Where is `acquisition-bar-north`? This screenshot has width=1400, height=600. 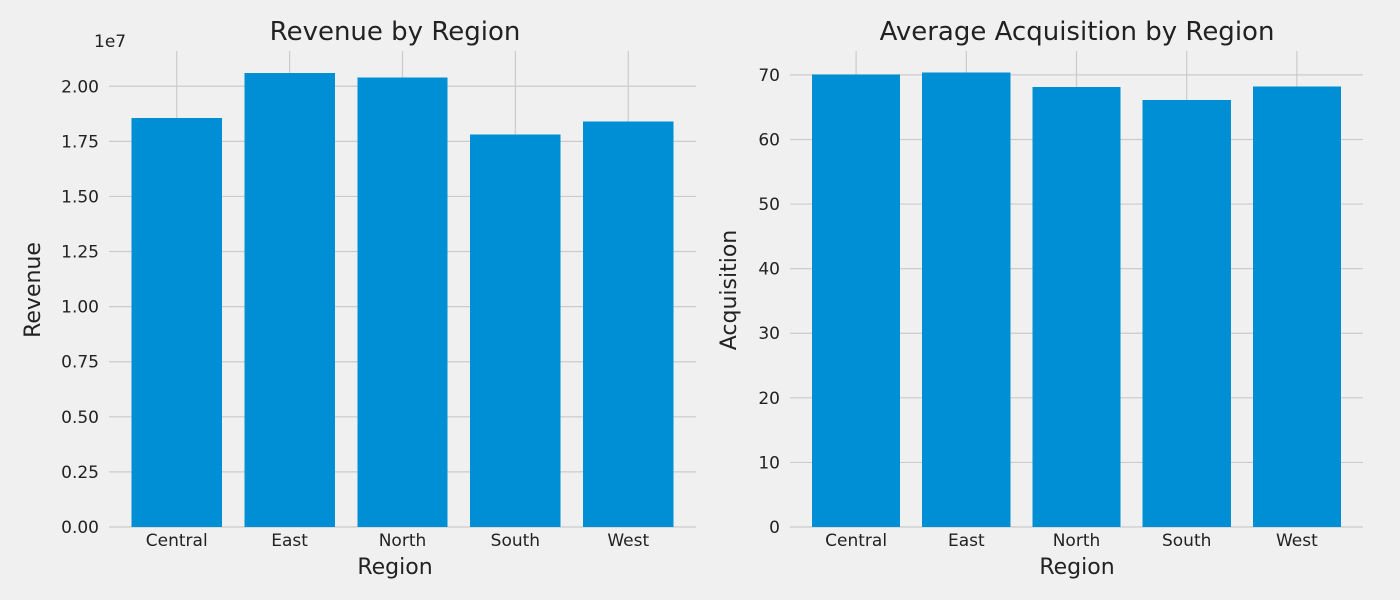 acquisition-bar-north is located at coordinates (1076, 307).